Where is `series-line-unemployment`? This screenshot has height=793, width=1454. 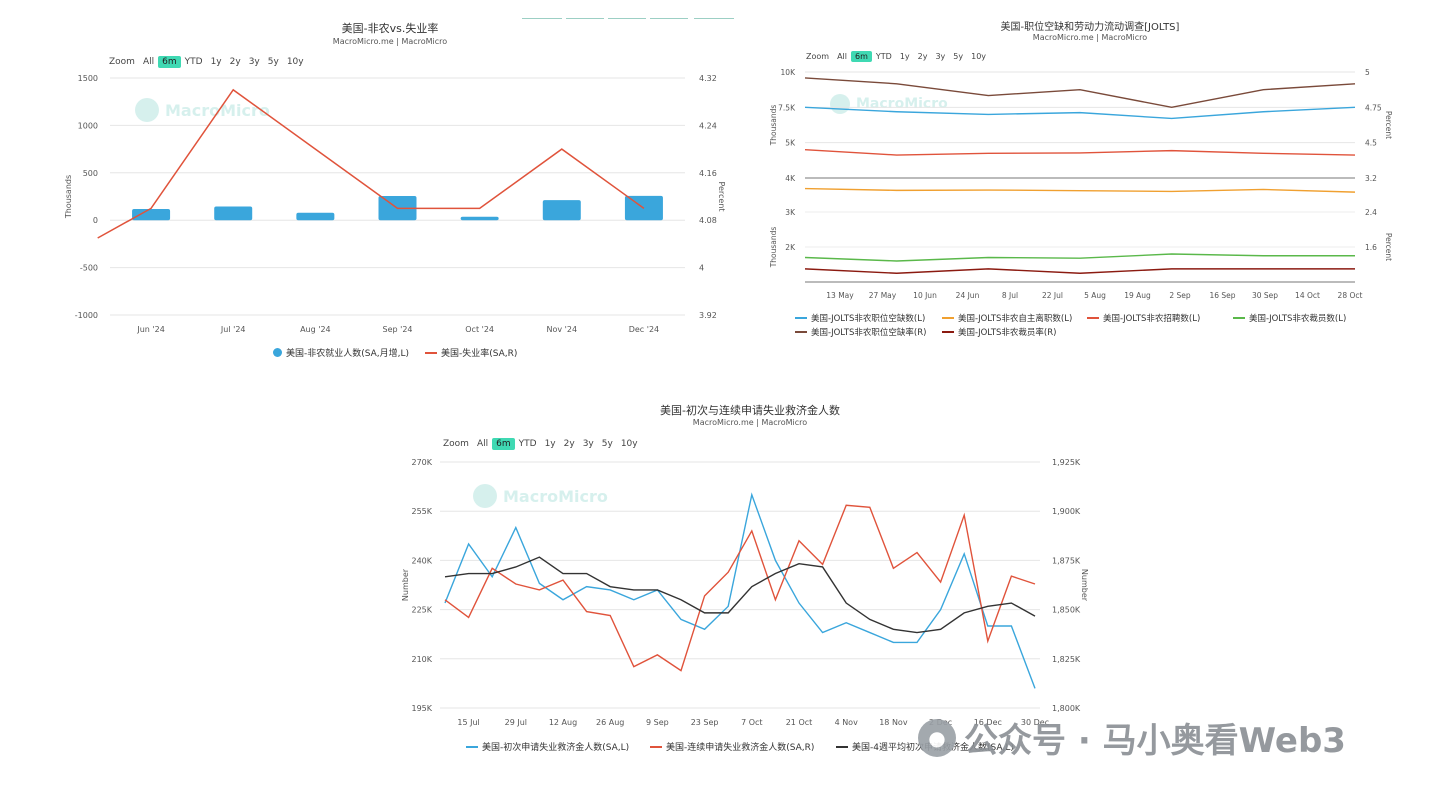
series-line-unemployment is located at coordinates (371, 163).